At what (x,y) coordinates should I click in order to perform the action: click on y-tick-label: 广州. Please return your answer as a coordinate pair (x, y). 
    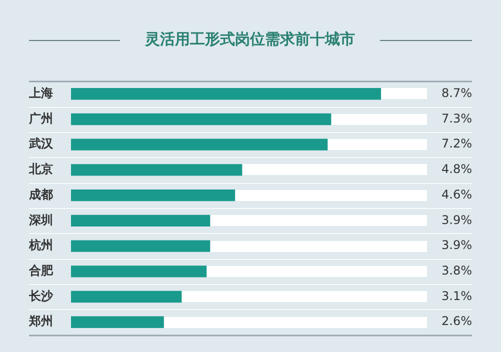
    Looking at the image, I should click on (40, 118).